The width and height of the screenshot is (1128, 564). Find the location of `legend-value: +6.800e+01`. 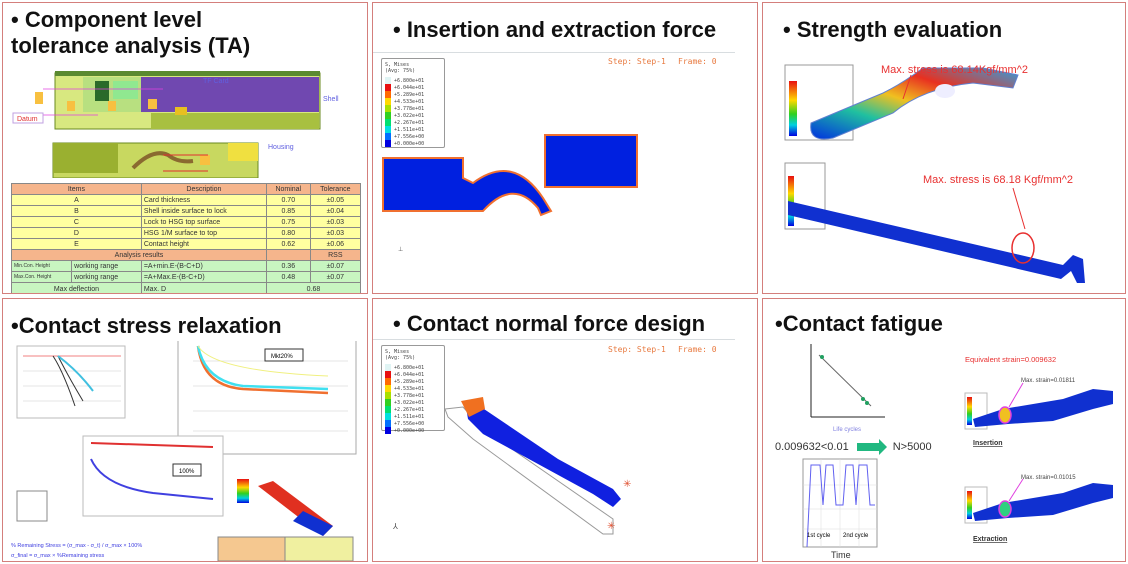

legend-value: +6.800e+01 is located at coordinates (409, 80).